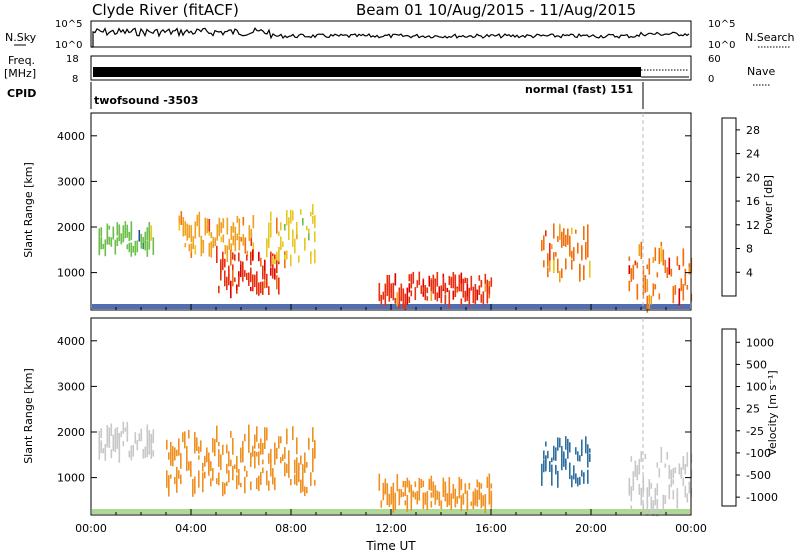  What do you see at coordinates (91, 528) in the screenshot?
I see `velocity-xtick-label: 00:00` at bounding box center [91, 528].